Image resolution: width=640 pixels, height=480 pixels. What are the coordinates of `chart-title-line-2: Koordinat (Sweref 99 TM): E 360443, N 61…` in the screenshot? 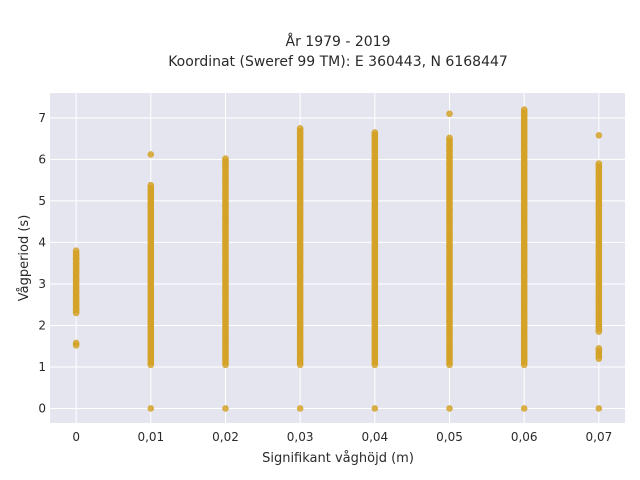 It's located at (338, 62).